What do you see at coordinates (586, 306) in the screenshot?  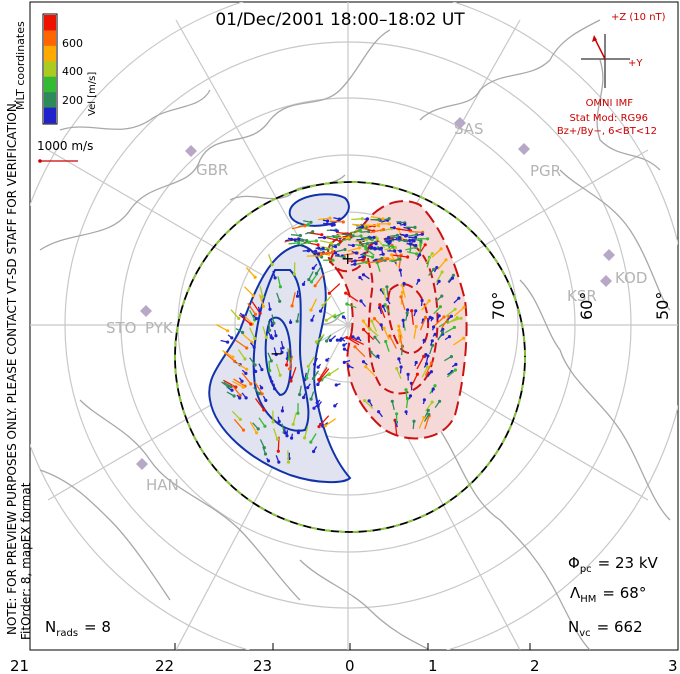 I see `latitude-label-60: 60°` at bounding box center [586, 306].